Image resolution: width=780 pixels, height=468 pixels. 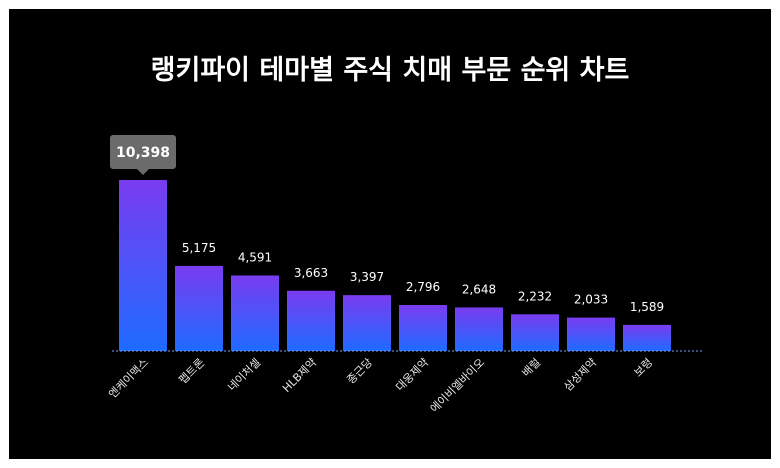 I want to click on category-label-10: 보령, so click(x=644, y=368).